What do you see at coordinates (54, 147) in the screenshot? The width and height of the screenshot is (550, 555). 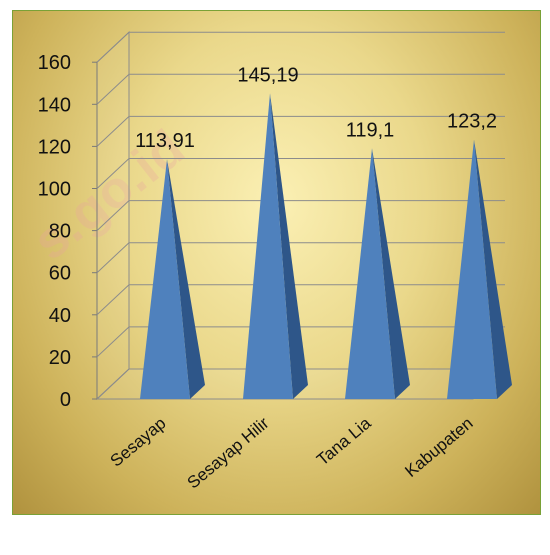 I see `y-tick-label: 120` at bounding box center [54, 147].